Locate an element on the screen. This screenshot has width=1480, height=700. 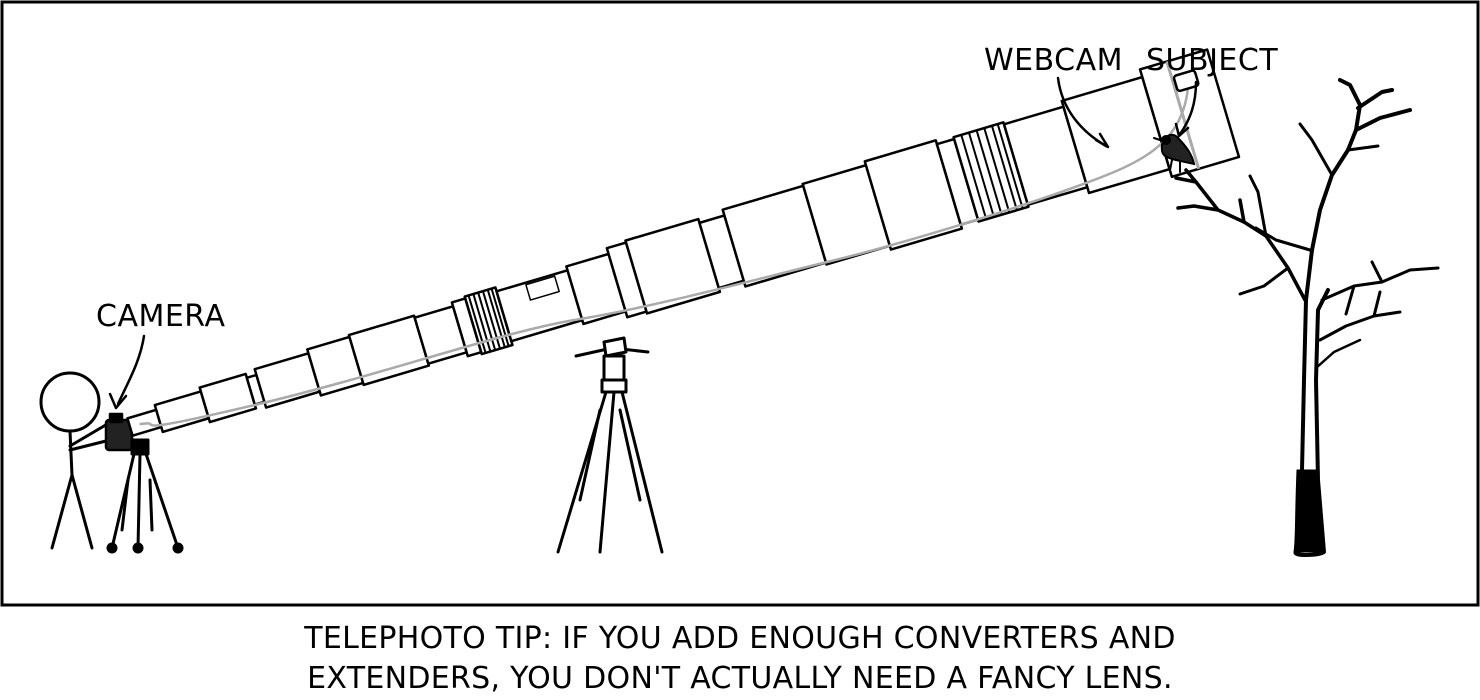
camera-label: CAMERA is located at coordinates (160, 316).